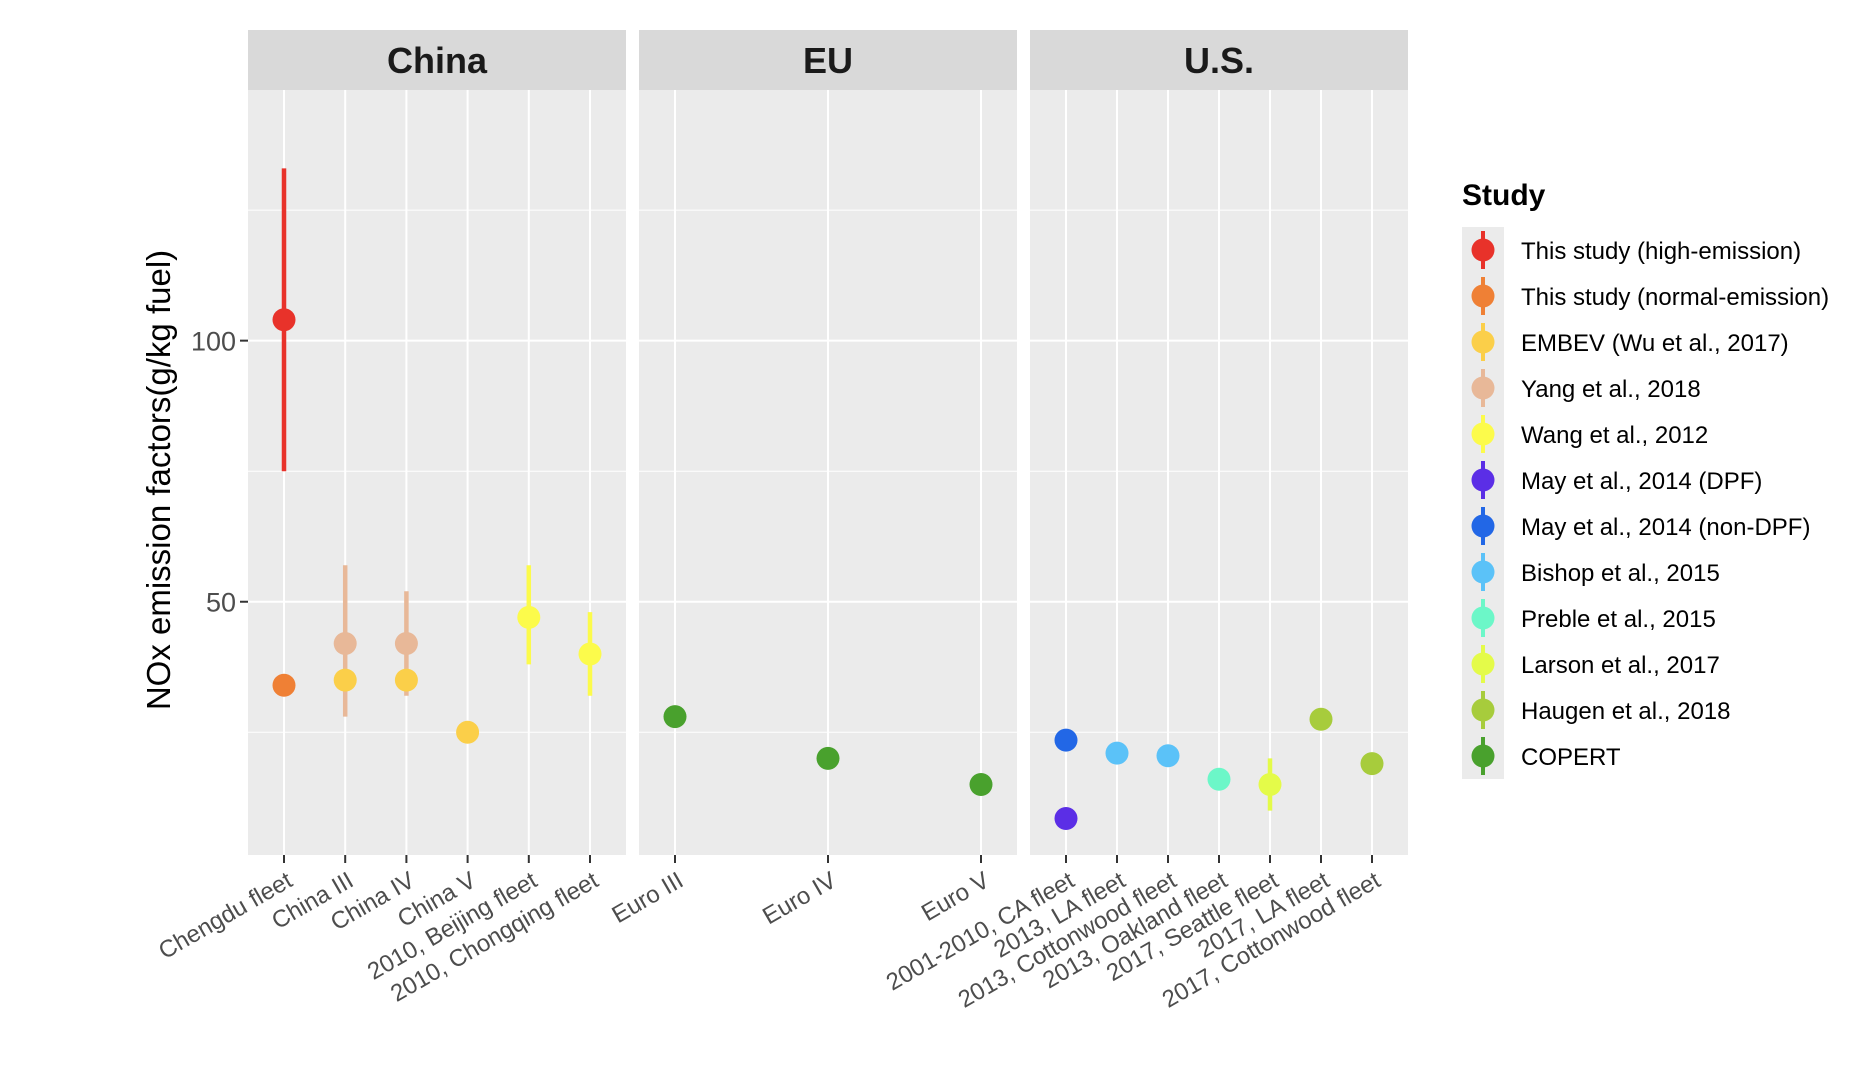 This screenshot has width=1872, height=1070. Describe the element at coordinates (1620, 573) in the screenshot. I see `legend-label: Bishop et al., 2015` at that location.